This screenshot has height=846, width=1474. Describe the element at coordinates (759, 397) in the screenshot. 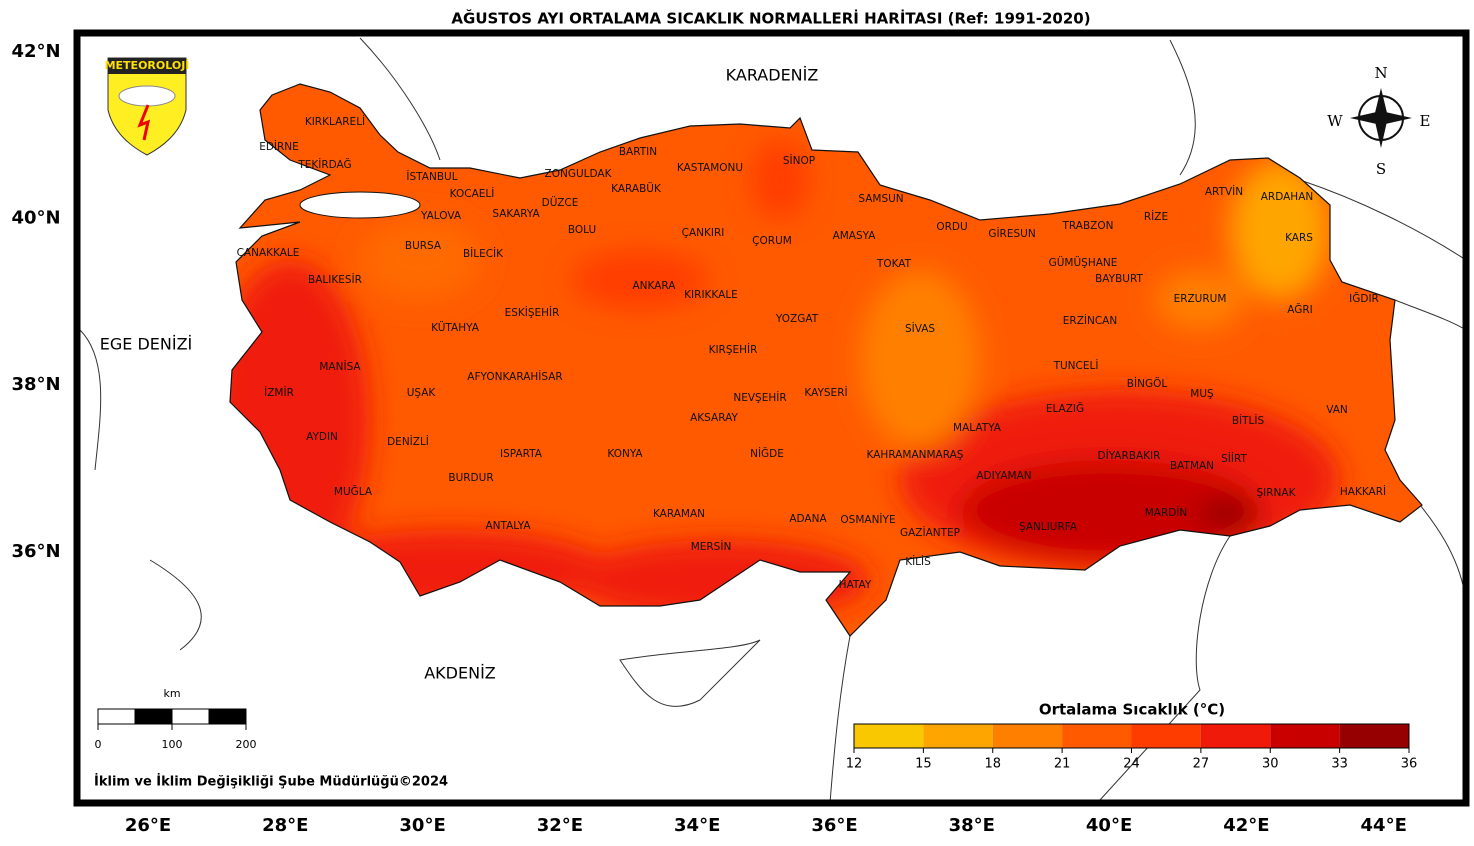

I see `province-label: NEVŞEHİR` at that location.